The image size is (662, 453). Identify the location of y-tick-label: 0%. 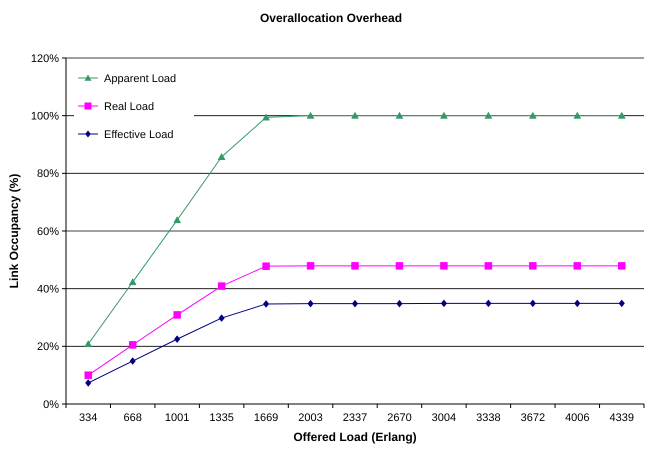
(51, 404).